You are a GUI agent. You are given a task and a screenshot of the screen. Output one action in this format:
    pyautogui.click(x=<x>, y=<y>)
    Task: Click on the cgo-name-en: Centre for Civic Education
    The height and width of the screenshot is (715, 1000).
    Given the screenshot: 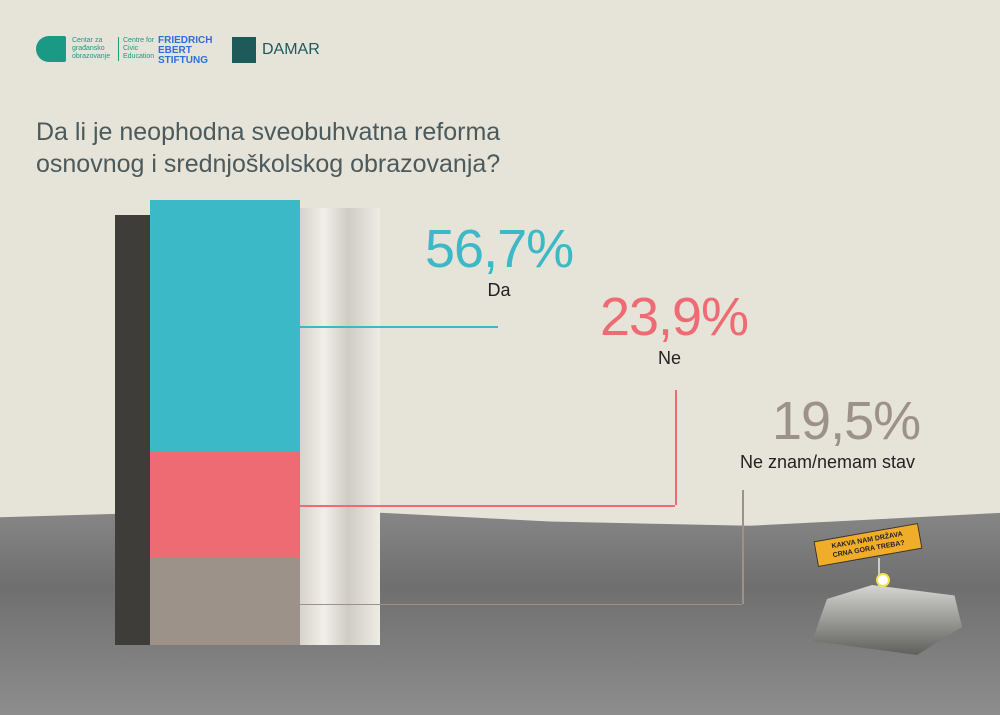 What is the action you would take?
    pyautogui.click(x=140, y=49)
    